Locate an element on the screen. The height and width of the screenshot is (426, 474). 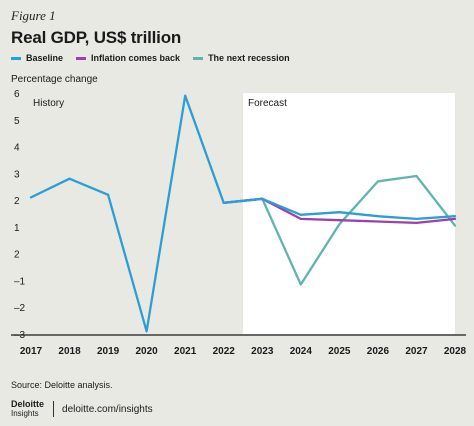
x-tick-label: 2026 is located at coordinates (378, 351).